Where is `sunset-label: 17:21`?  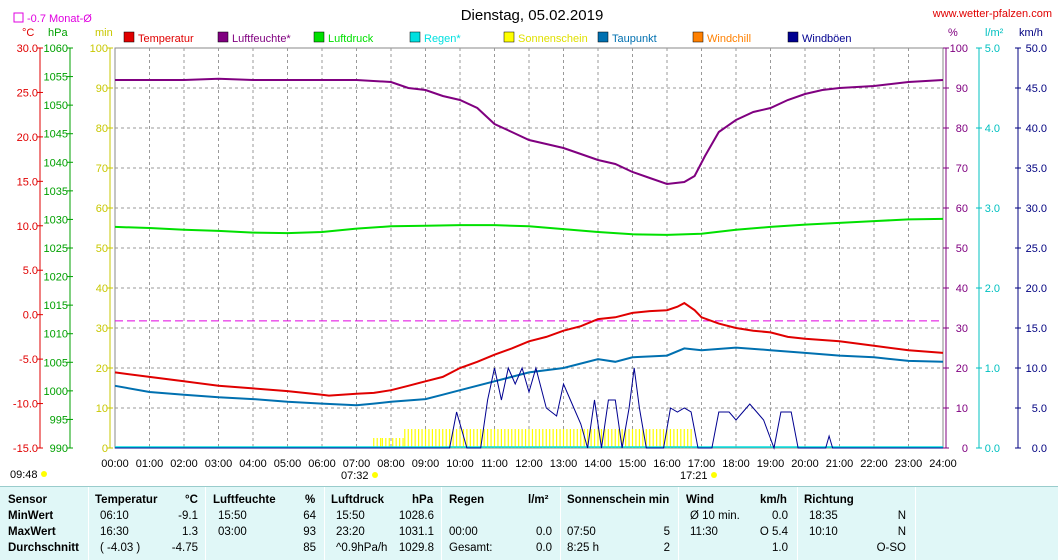 sunset-label: 17:21 is located at coordinates (694, 476).